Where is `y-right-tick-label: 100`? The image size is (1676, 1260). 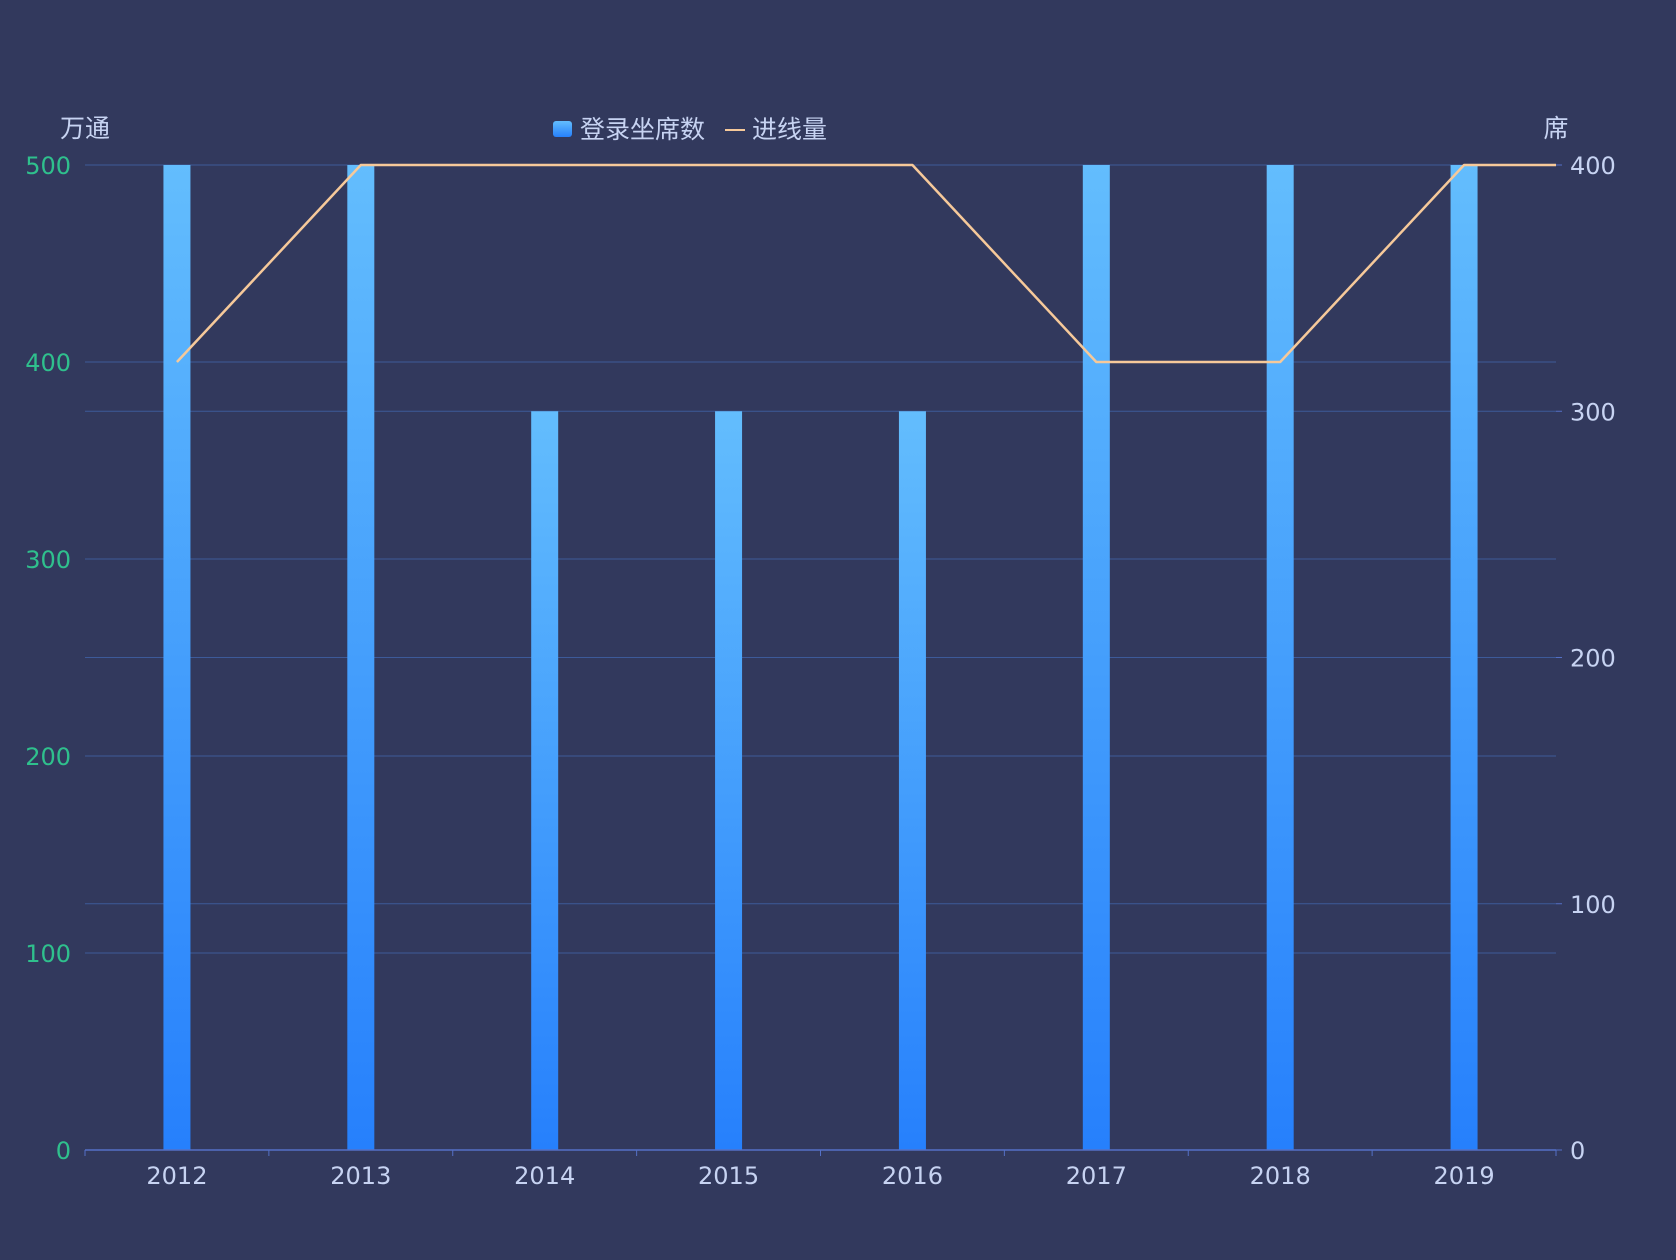 y-right-tick-label: 100 is located at coordinates (1593, 905).